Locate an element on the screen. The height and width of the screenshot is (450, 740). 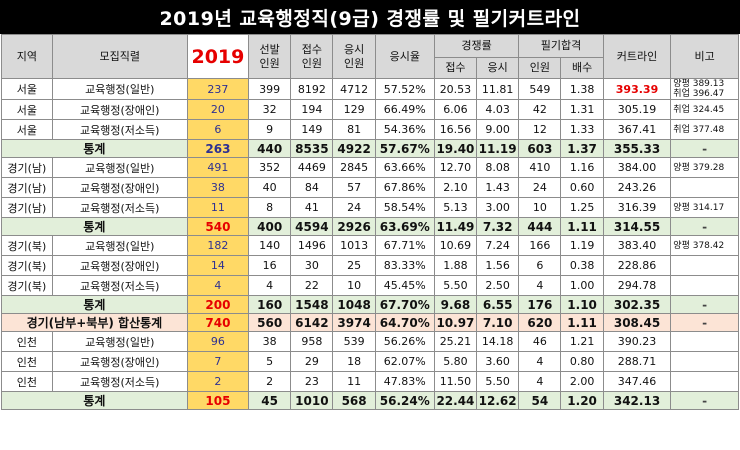
comp-apply-cell: 22.44 is located at coordinates (455, 400).